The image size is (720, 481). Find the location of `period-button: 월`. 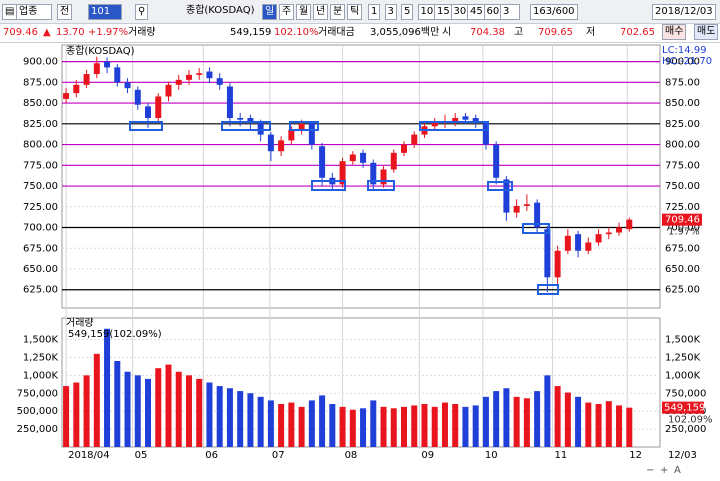

period-button: 월 is located at coordinates (304, 12).